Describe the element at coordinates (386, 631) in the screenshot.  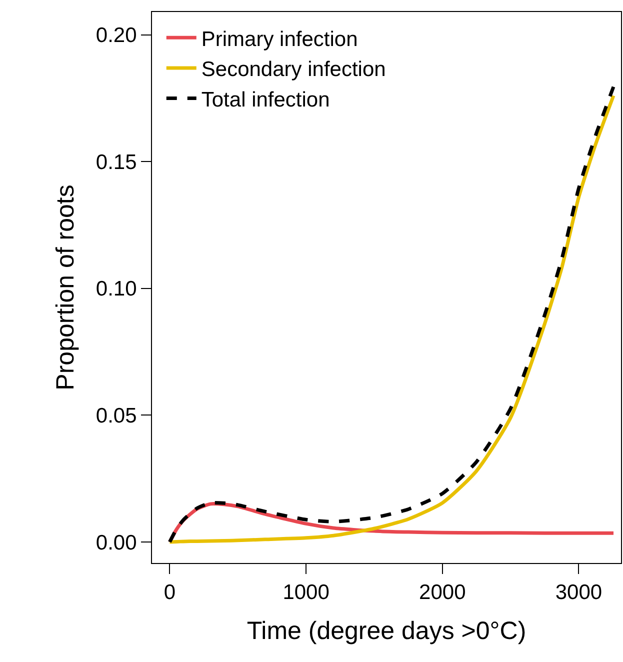
I see `x-axis-title: Time (degree days >0°C)` at that location.